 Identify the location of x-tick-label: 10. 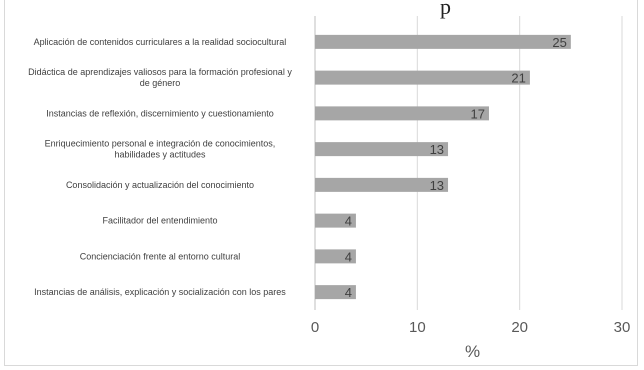
(417, 327).